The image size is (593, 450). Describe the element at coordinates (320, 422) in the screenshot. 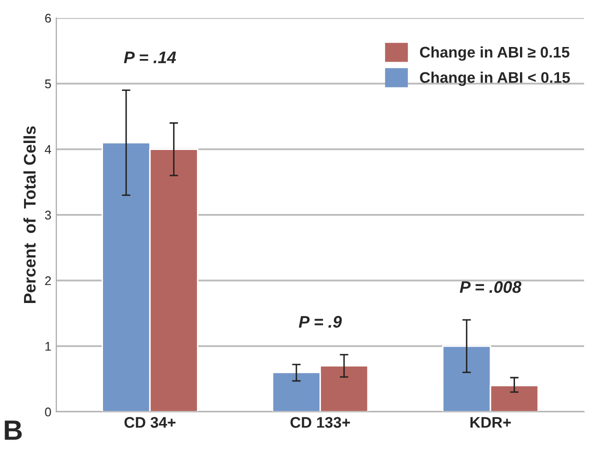

I see `x-tick-label: CD 133+` at that location.